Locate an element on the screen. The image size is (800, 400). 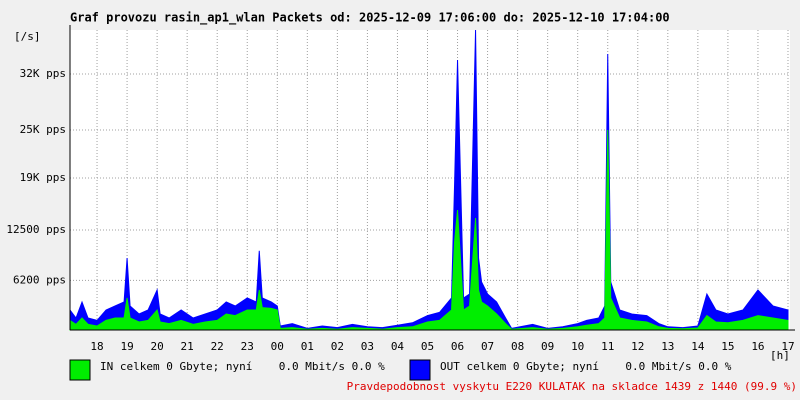
y-tick-label: 25K pps is located at coordinates (43, 129).